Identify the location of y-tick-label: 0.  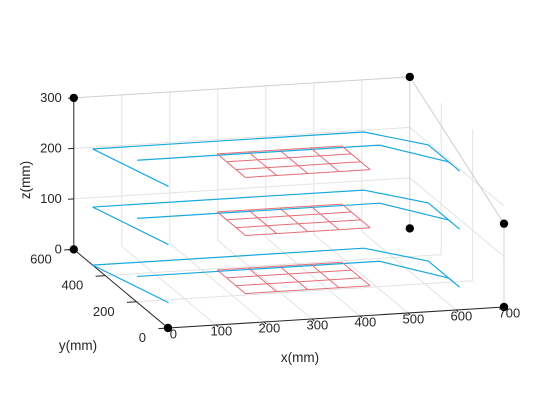
(142, 337).